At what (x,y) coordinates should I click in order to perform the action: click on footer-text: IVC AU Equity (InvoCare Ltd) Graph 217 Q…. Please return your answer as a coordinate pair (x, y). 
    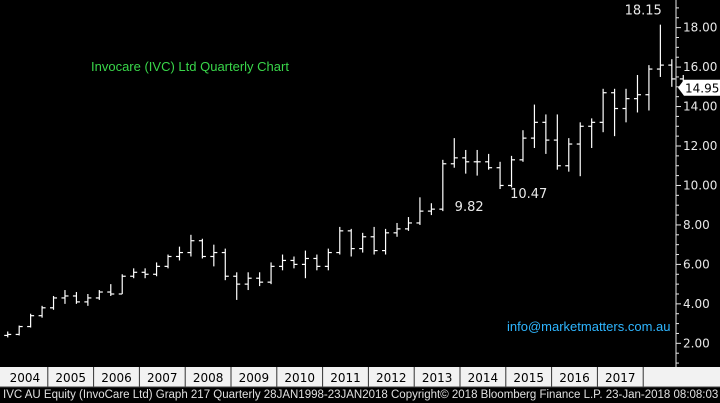
    Looking at the image, I should click on (360, 395).